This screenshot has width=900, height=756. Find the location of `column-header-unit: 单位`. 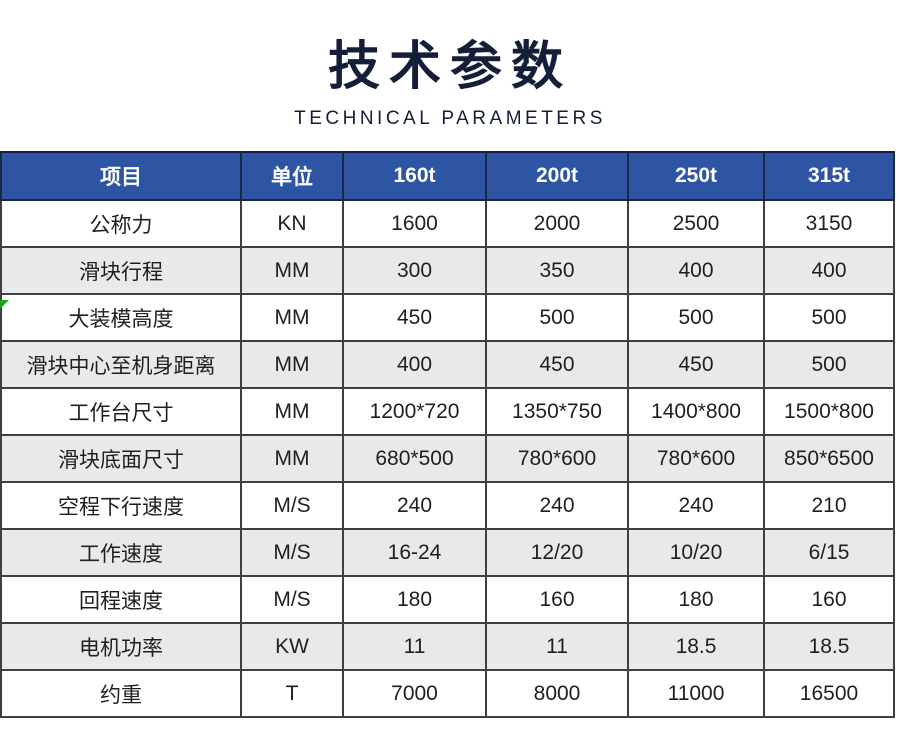

column-header-unit: 单位 is located at coordinates (292, 176).